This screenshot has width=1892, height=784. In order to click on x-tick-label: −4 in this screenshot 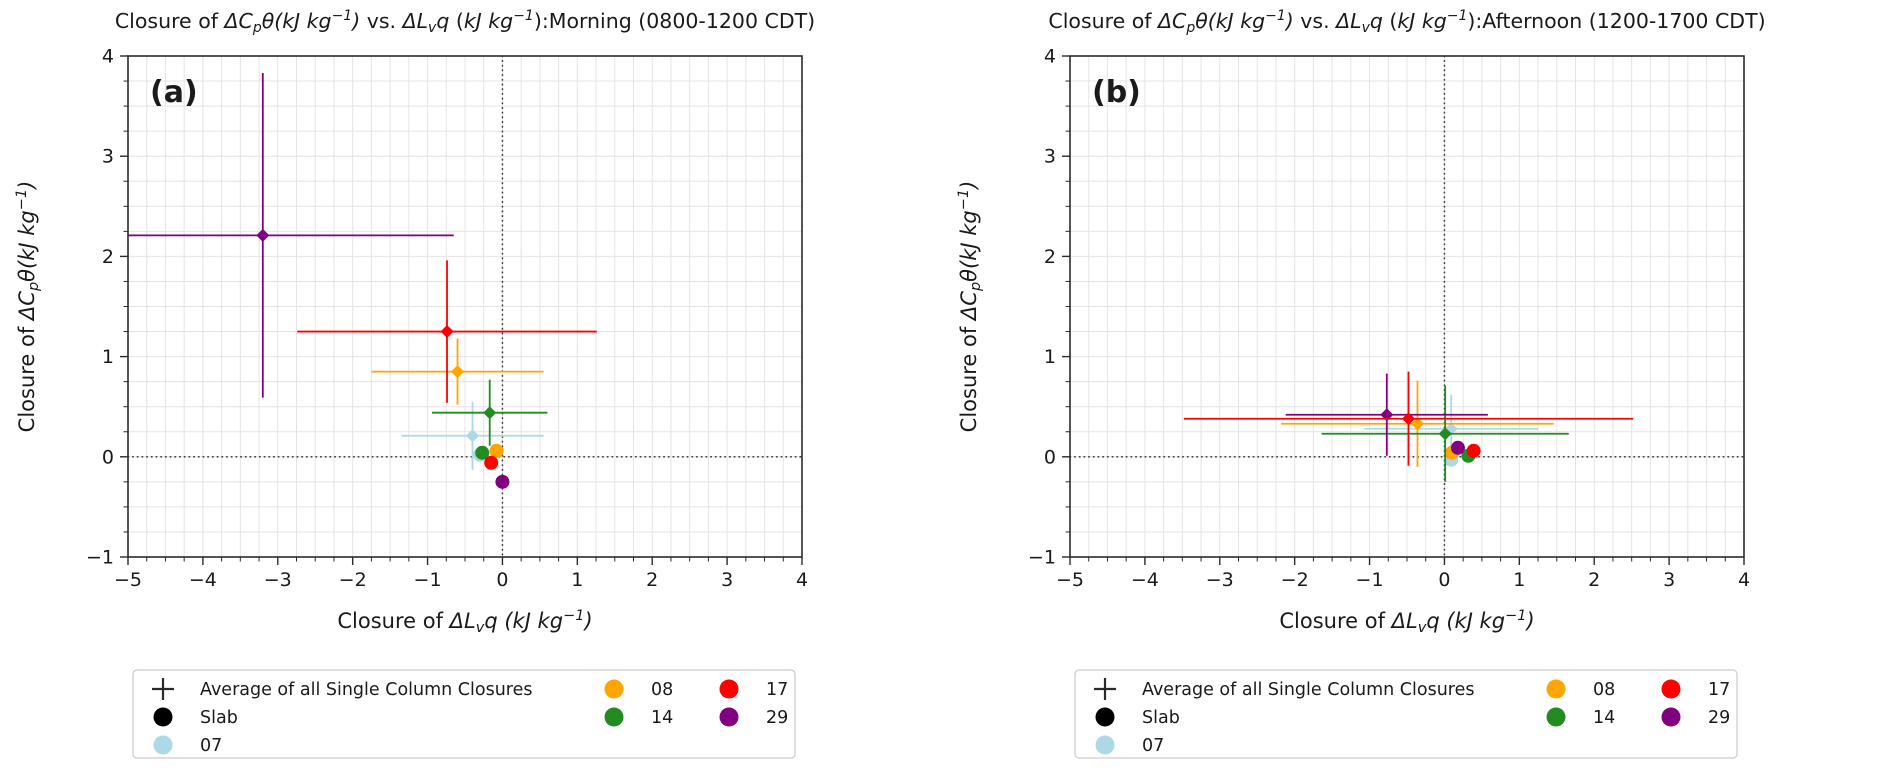, I will do `click(203, 580)`.